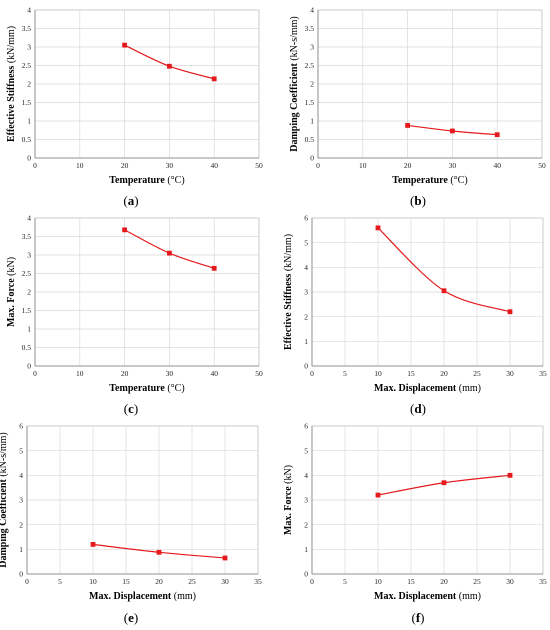 The image size is (550, 630). Describe the element at coordinates (11, 302) in the screenshot. I see `y-axis-label-main: Max. Force` at that location.